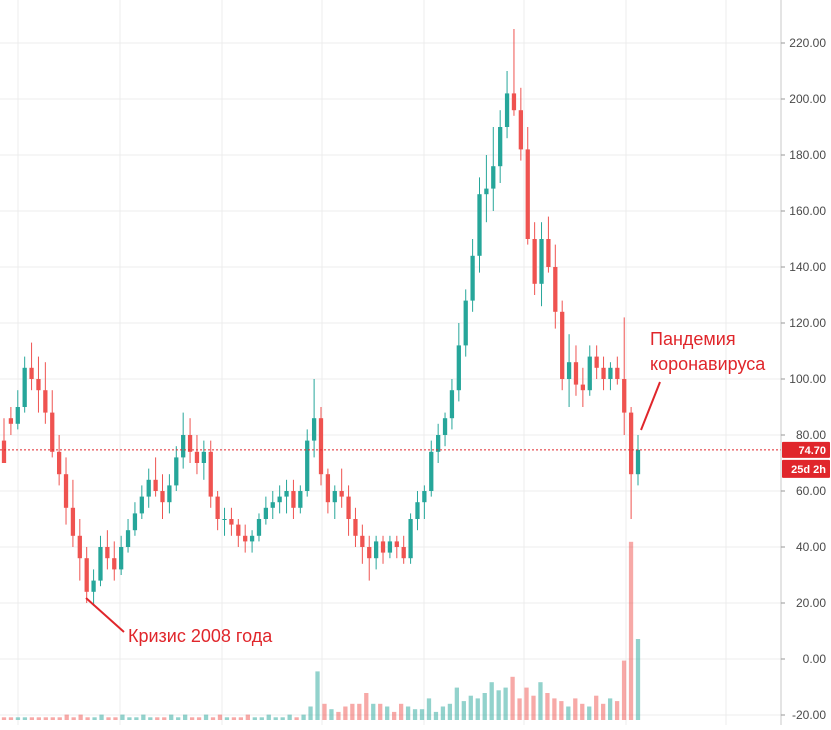 This screenshot has width=831, height=730. Describe the element at coordinates (807, 323) in the screenshot. I see `y-tick-label: 120.00` at that location.